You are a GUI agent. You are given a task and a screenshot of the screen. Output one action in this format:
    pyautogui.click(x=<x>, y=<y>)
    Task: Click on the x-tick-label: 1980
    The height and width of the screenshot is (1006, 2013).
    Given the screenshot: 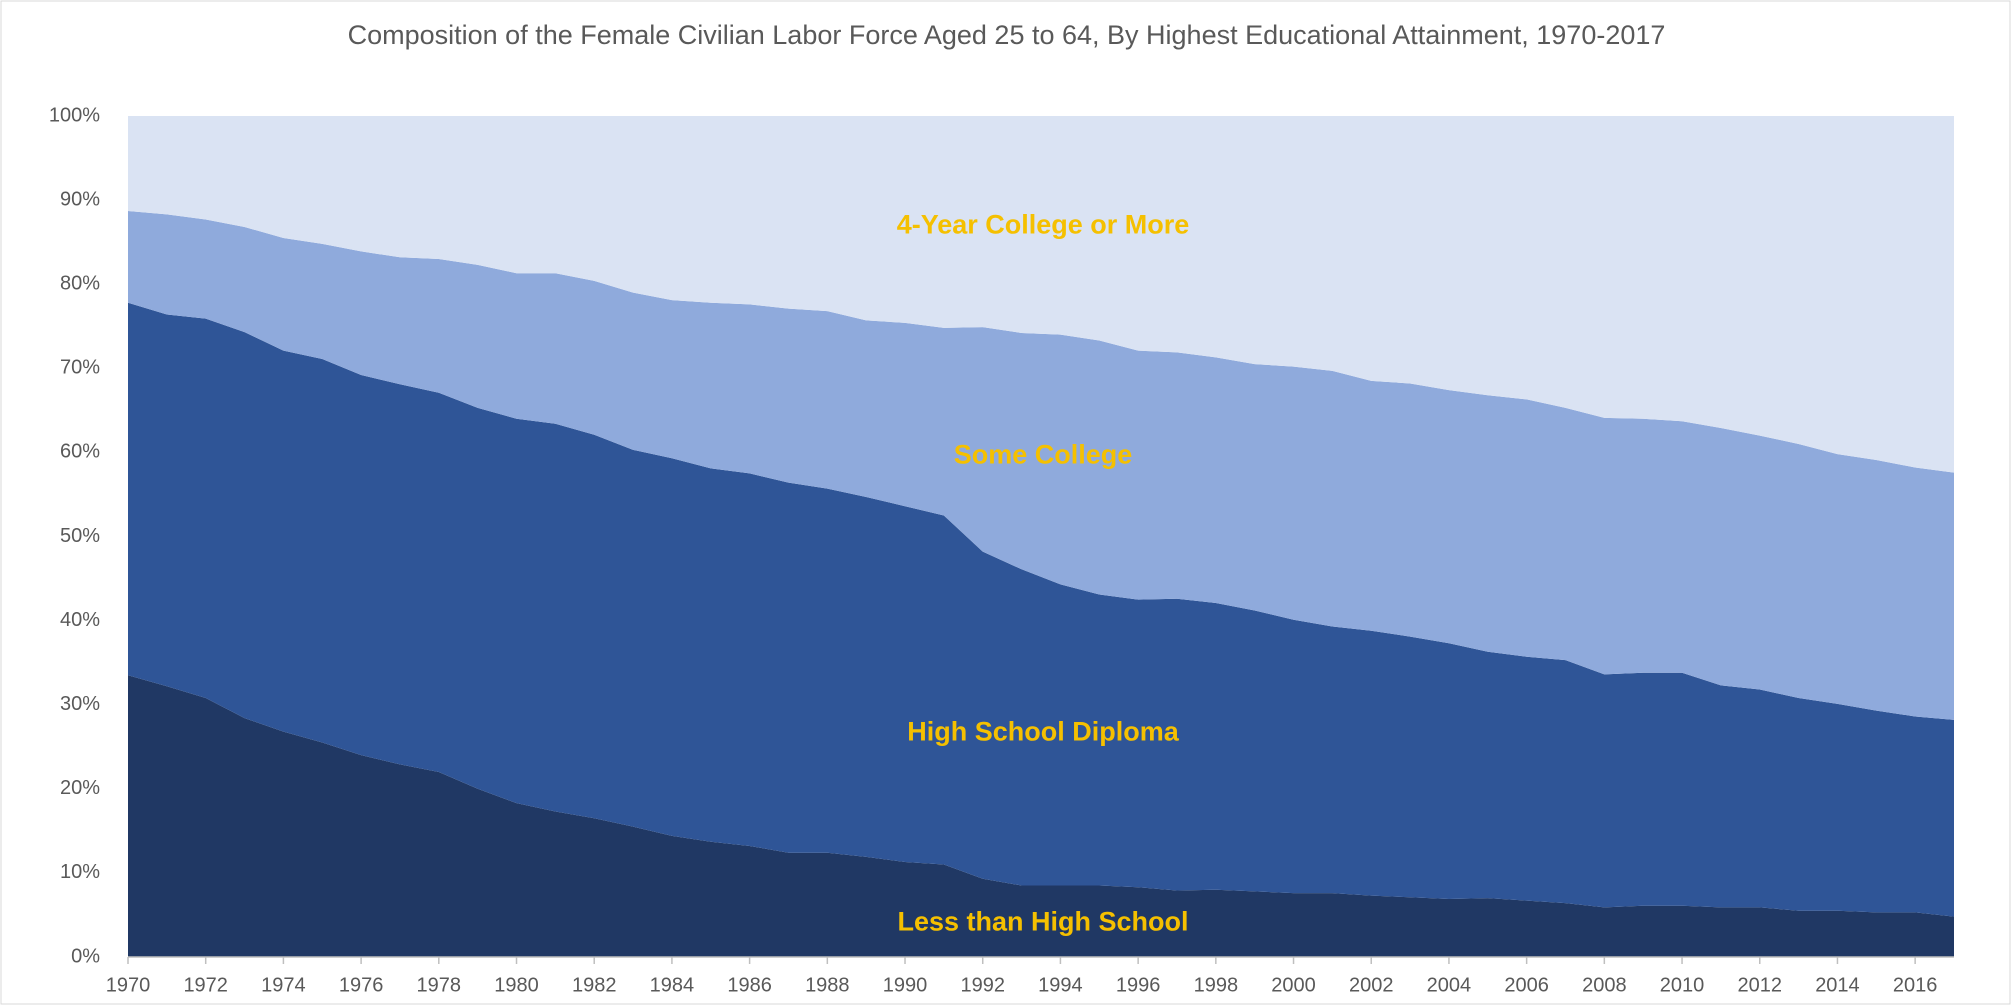 What is the action you would take?
    pyautogui.click(x=516, y=985)
    